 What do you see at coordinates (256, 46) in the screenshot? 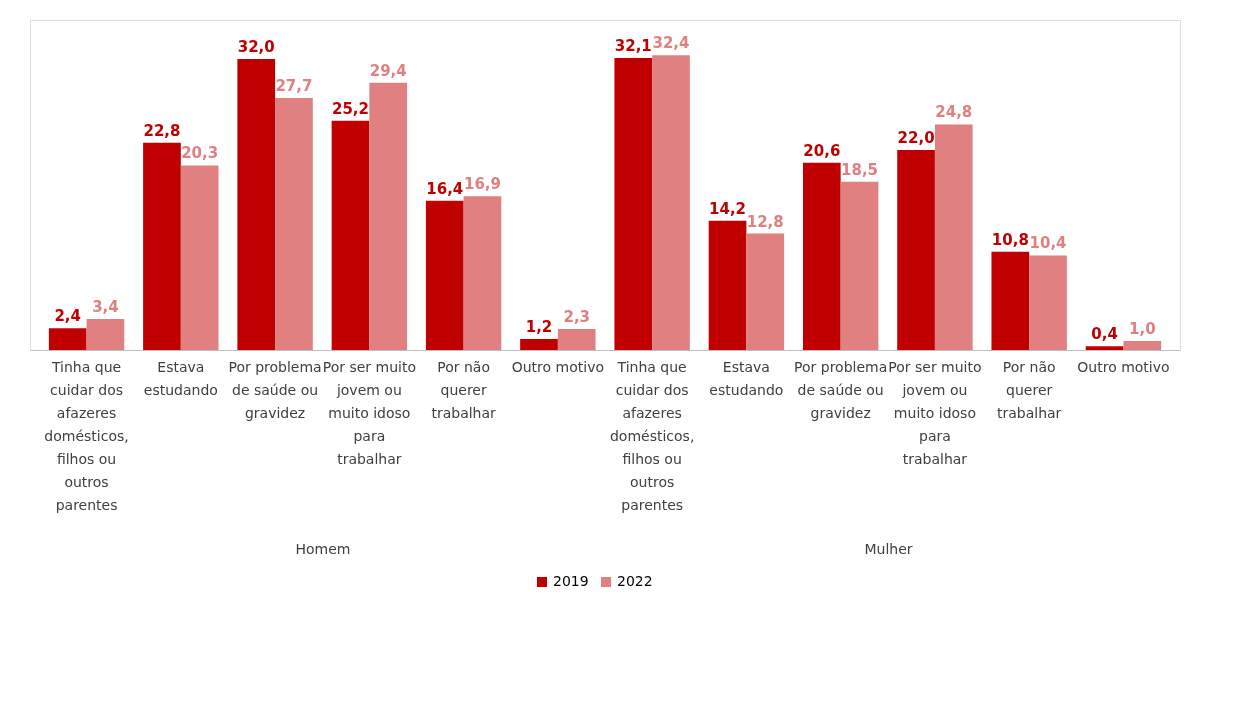
I see `data-label: 32,0` at bounding box center [256, 46].